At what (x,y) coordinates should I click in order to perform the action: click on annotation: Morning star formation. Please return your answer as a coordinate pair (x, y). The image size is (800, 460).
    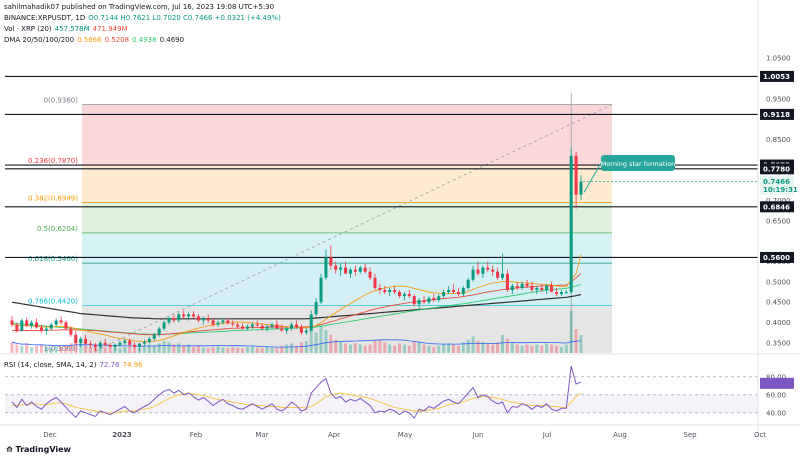
    Looking at the image, I should click on (629, 174).